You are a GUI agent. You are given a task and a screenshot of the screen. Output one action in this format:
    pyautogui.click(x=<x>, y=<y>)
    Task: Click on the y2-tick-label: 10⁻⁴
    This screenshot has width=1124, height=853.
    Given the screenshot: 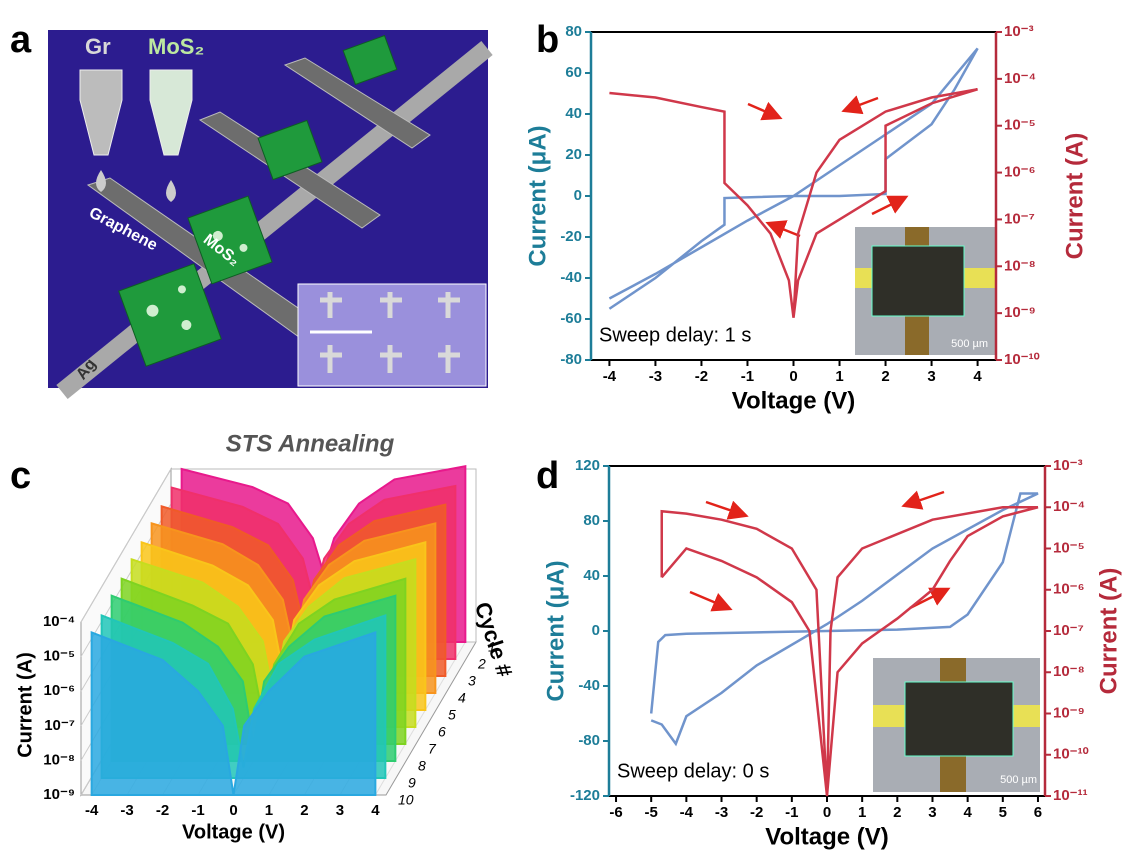 What is the action you would take?
    pyautogui.click(x=1020, y=78)
    